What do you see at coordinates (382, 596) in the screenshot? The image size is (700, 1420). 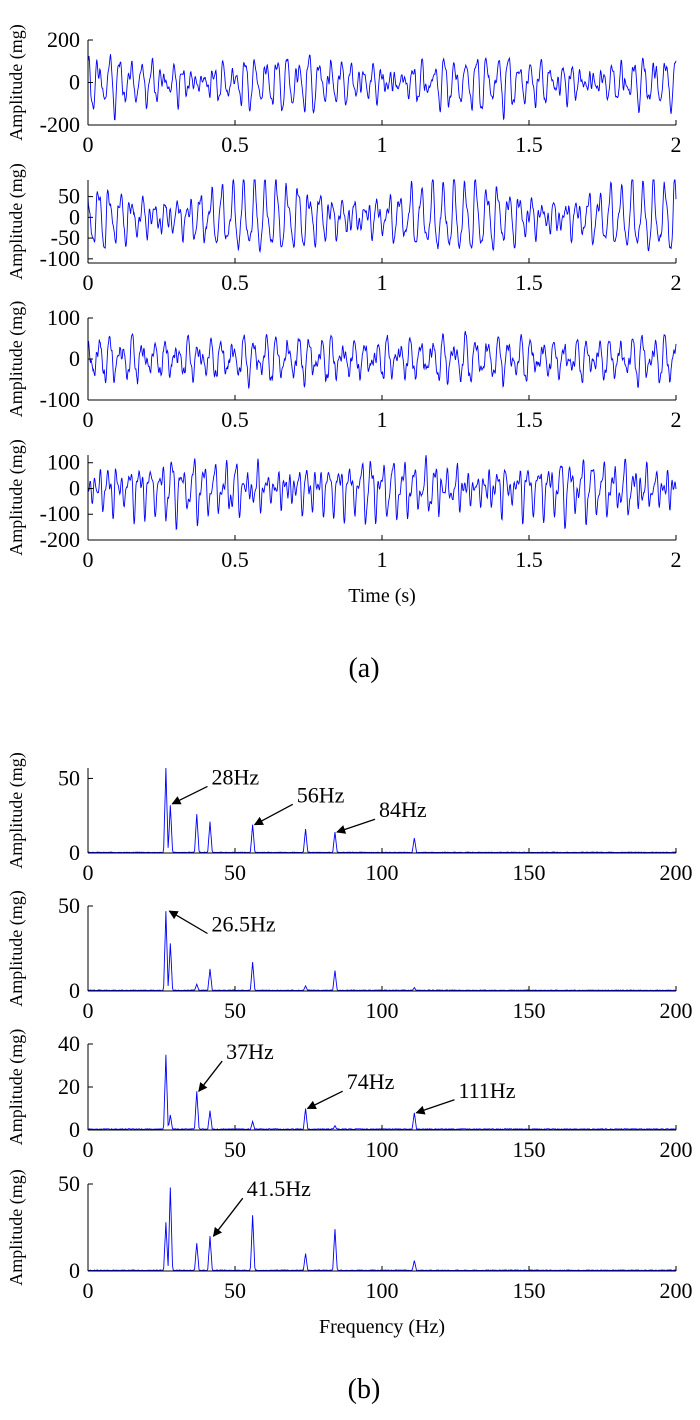 I see `x-axis-label: Time (s)` at bounding box center [382, 596].